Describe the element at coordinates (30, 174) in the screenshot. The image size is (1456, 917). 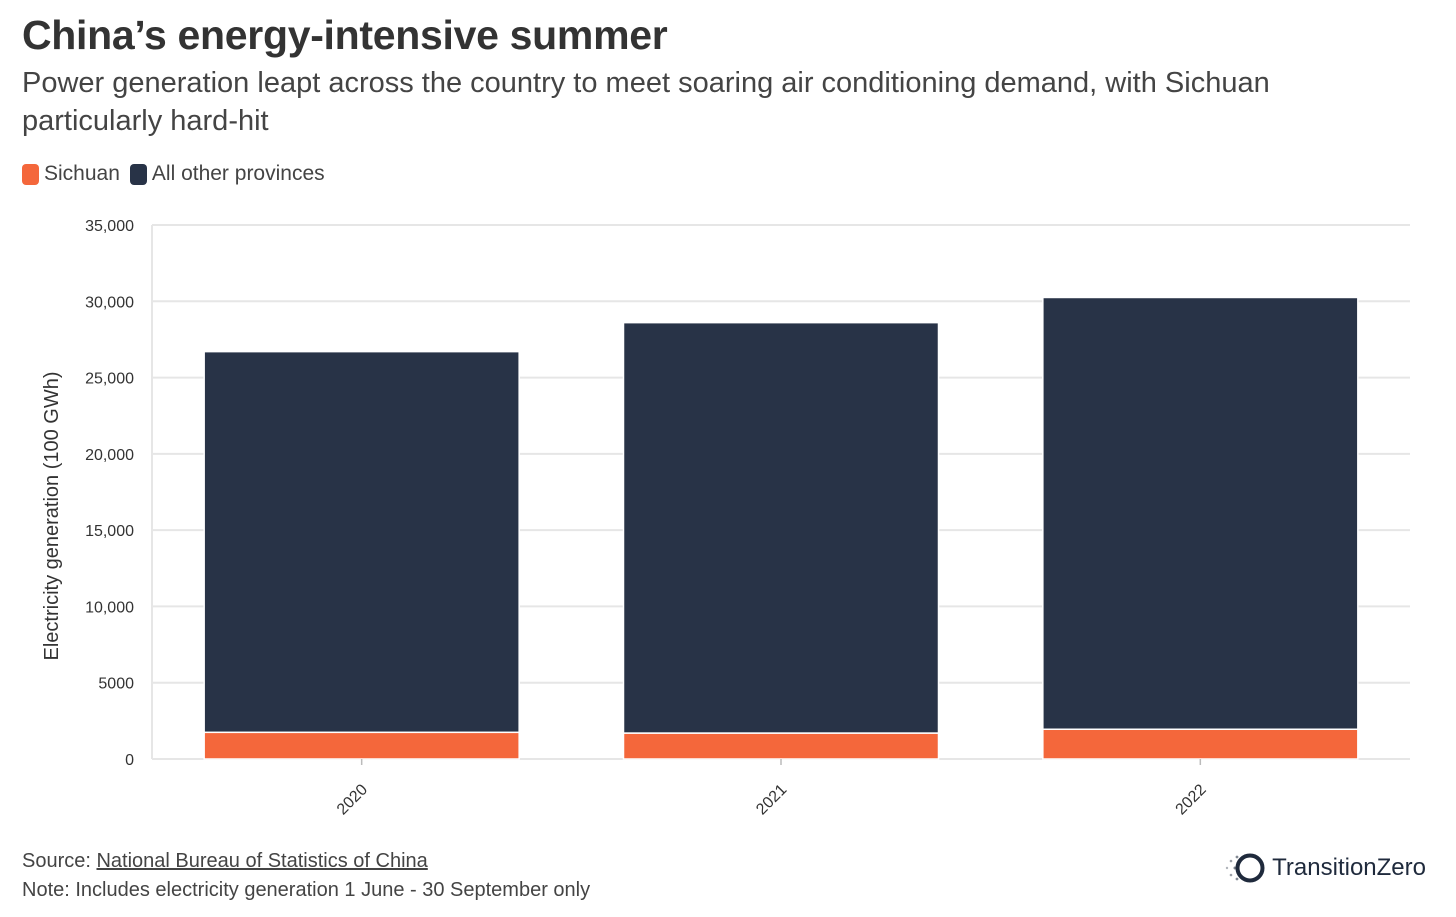
I see `legend-swatch-sichuan` at that location.